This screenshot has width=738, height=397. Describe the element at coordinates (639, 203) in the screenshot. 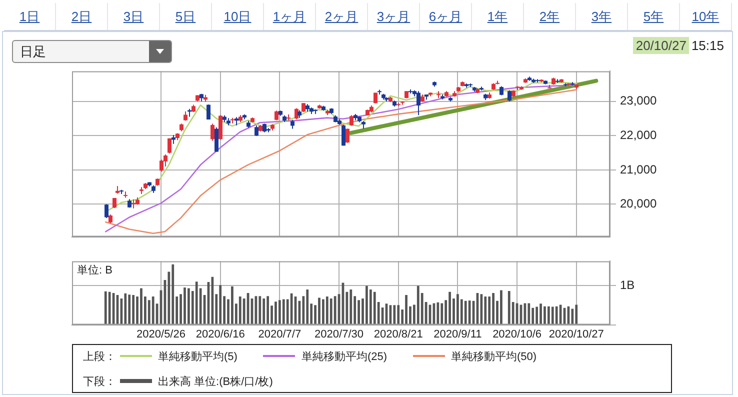

I see `y-tick-label: 20,000` at that location.